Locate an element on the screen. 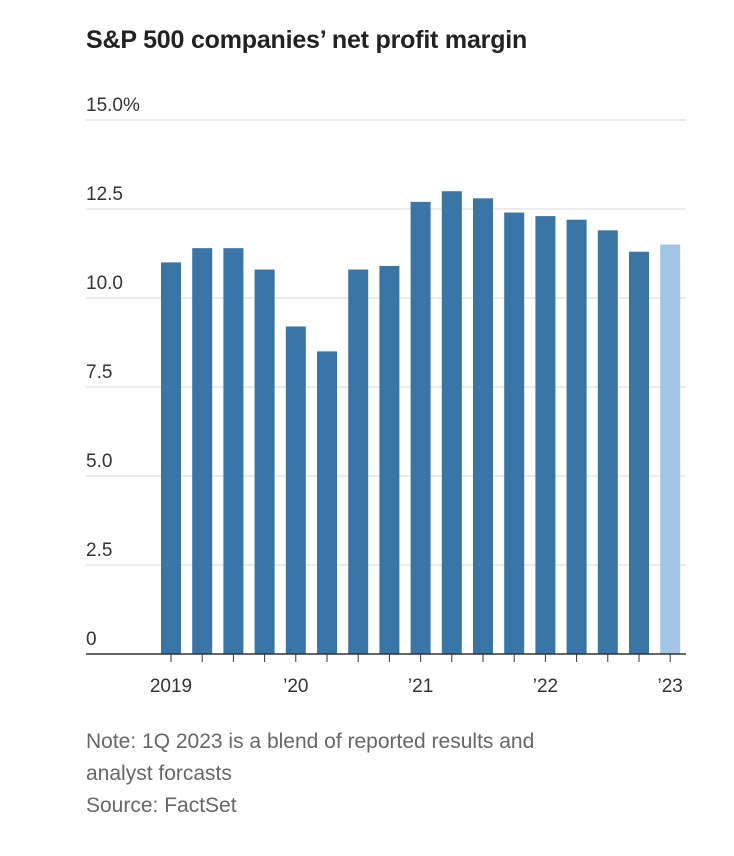  source-line: Source: FactSet is located at coordinates (161, 805).